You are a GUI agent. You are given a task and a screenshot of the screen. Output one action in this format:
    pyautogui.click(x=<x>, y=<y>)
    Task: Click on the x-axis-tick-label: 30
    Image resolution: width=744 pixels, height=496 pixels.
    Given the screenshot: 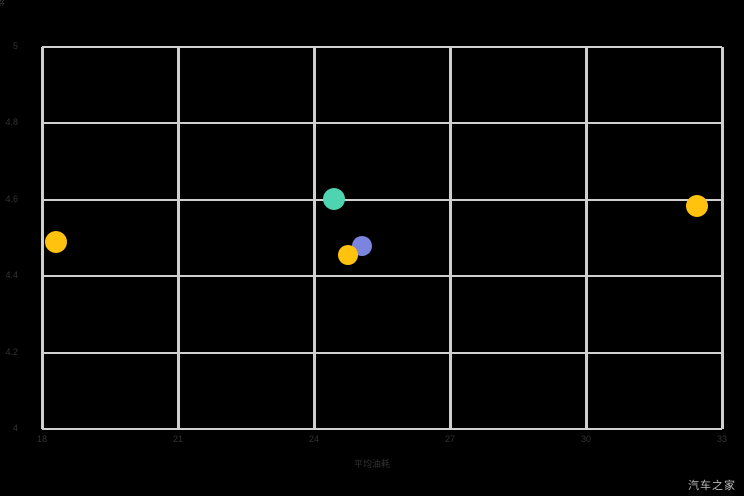 What is the action you would take?
    pyautogui.click(x=585, y=439)
    